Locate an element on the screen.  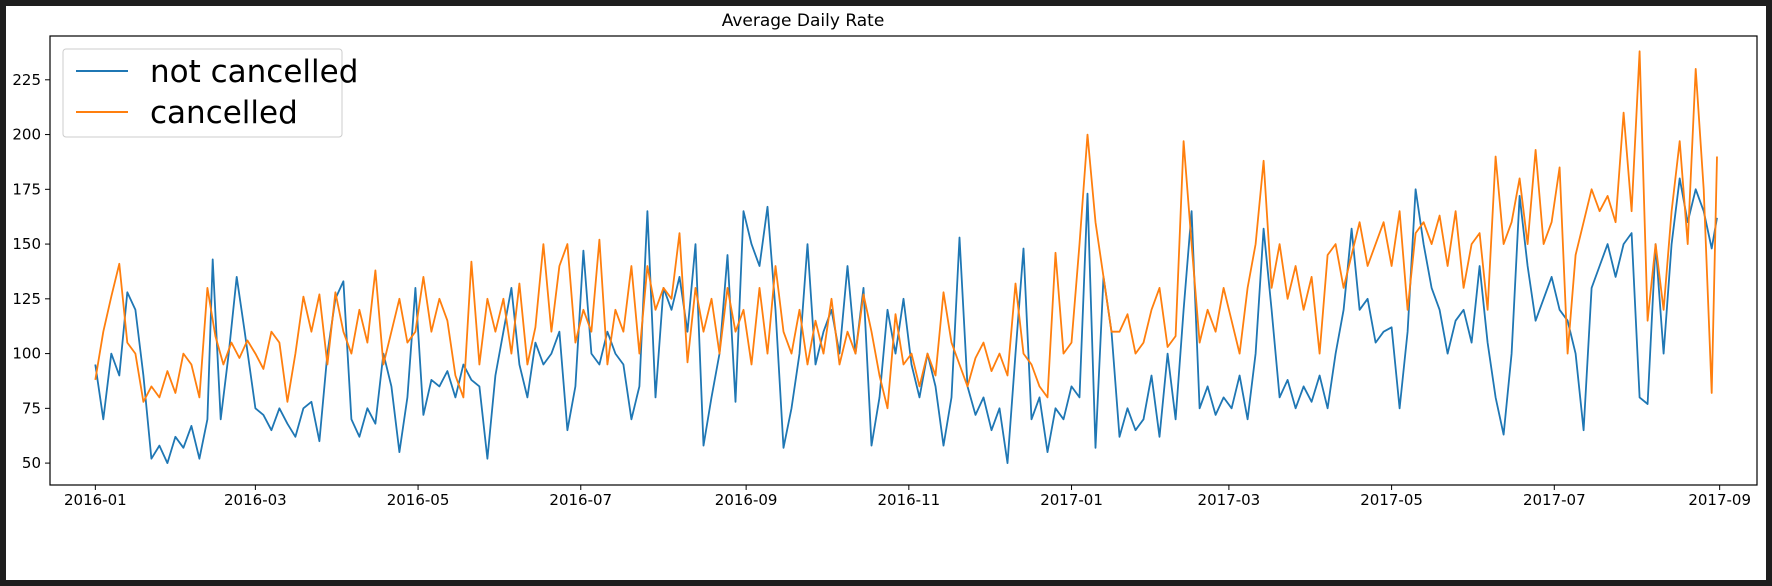
x-tick-label: 2017-07 is located at coordinates (1554, 500).